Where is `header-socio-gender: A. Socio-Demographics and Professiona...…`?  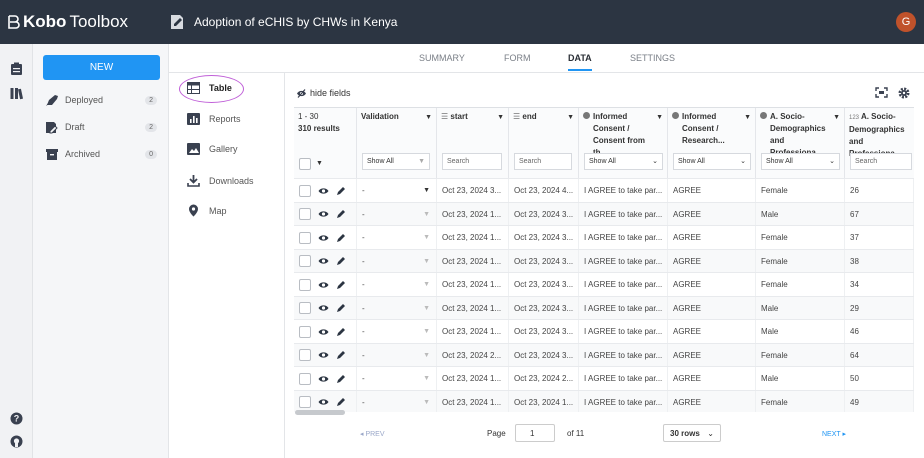 header-socio-gender: A. Socio-Demographics and Professiona...… is located at coordinates (800, 143).